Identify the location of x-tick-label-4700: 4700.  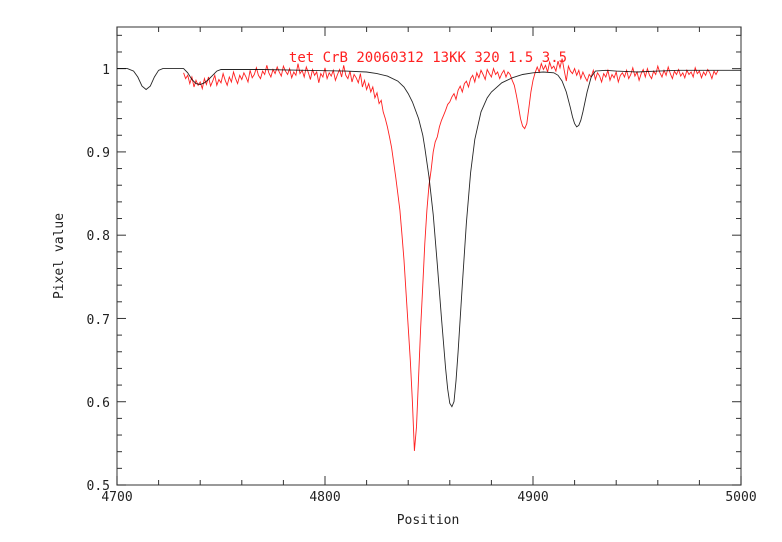
(116, 497).